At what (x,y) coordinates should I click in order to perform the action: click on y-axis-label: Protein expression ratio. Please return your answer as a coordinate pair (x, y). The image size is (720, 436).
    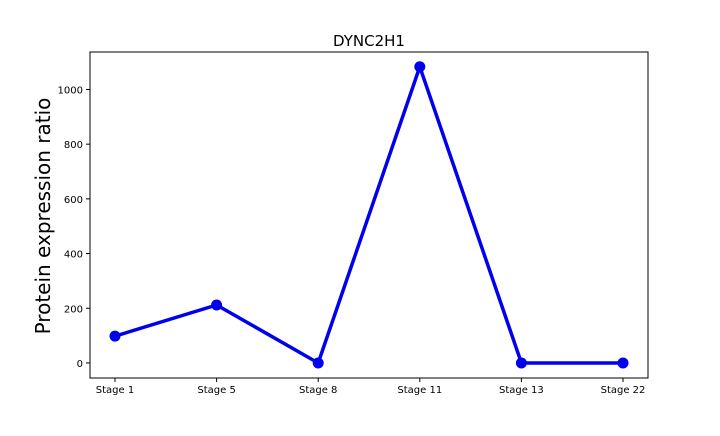
    Looking at the image, I should click on (43, 216).